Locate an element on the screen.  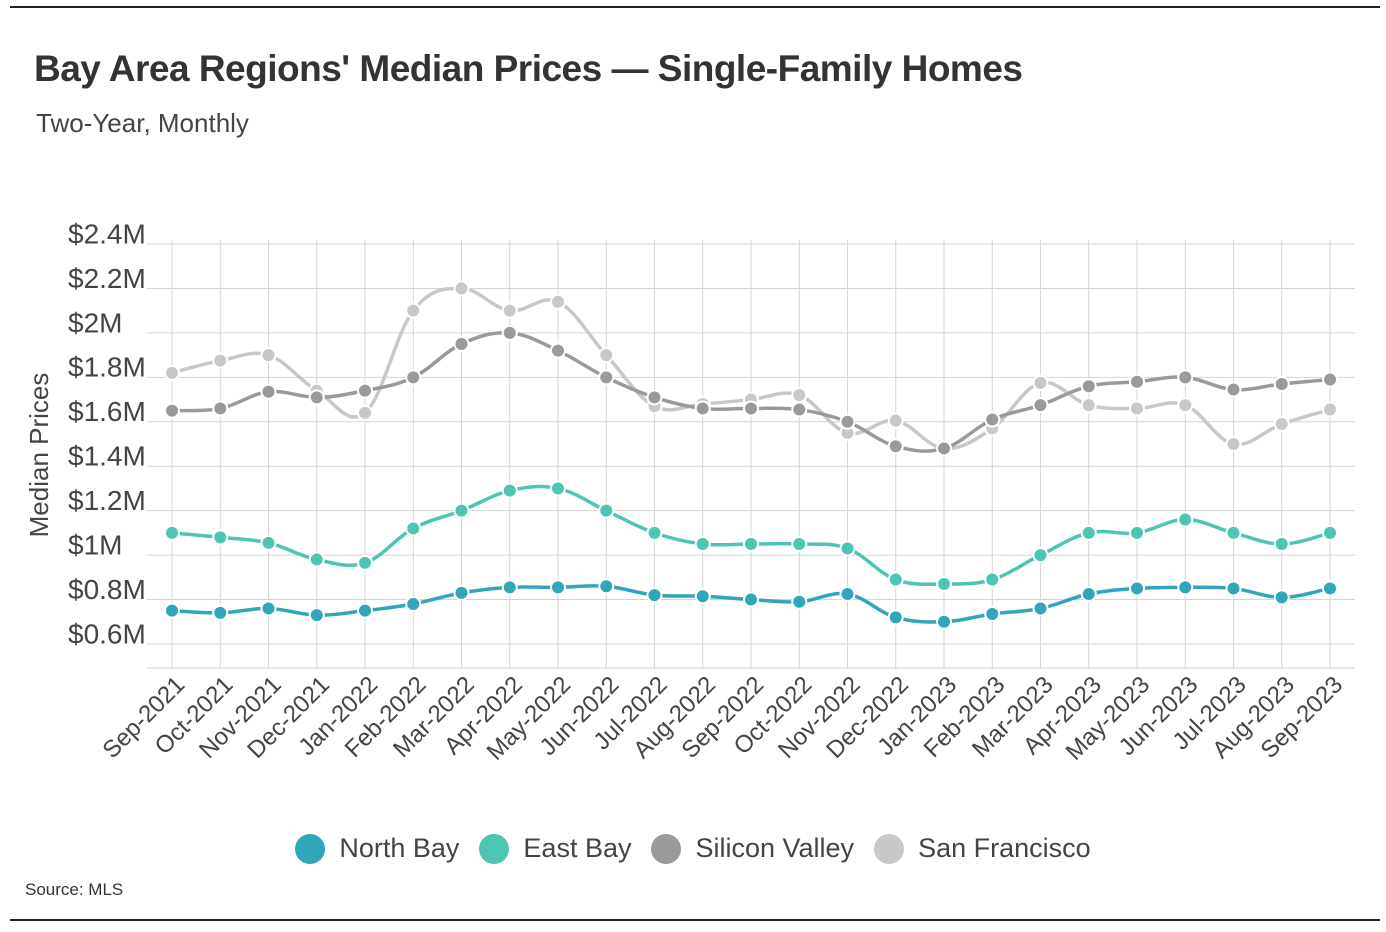
y-tick-label: $1.8M is located at coordinates (107, 367).